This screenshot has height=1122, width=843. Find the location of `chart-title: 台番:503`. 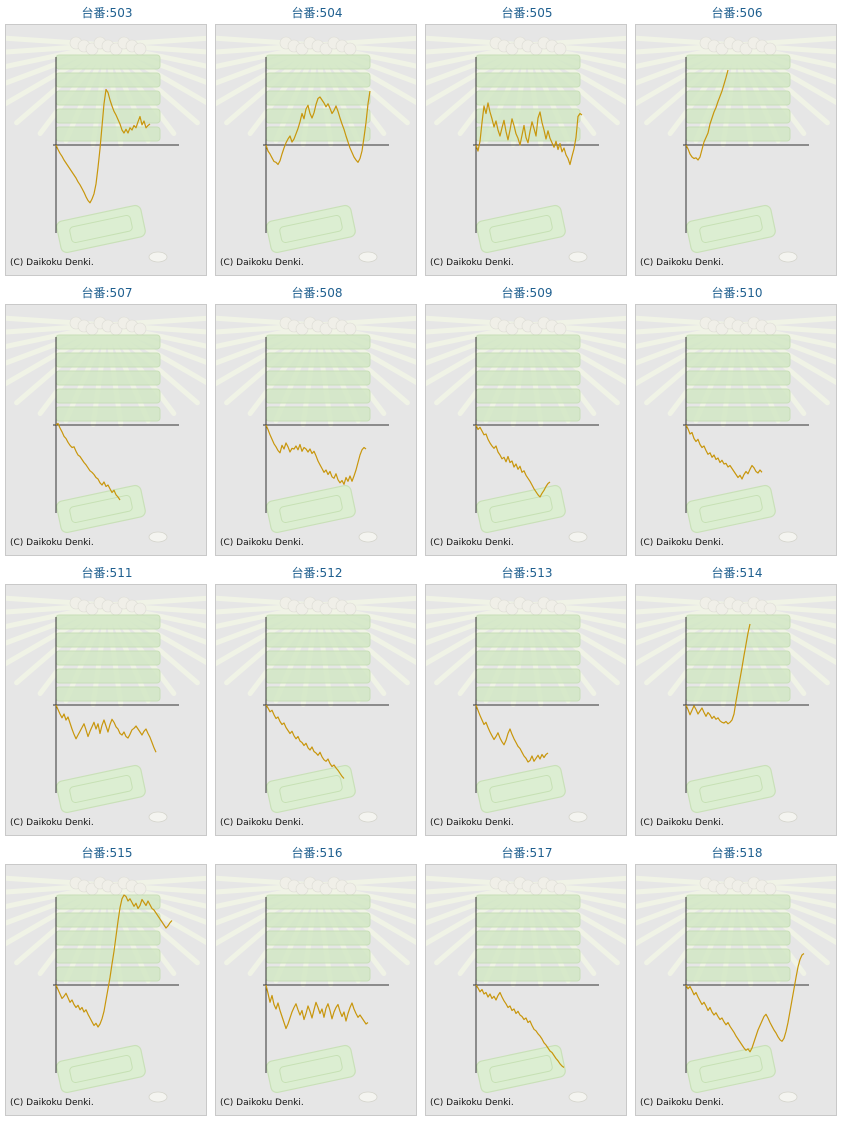

chart-title: 台番:503 is located at coordinates (107, 13).